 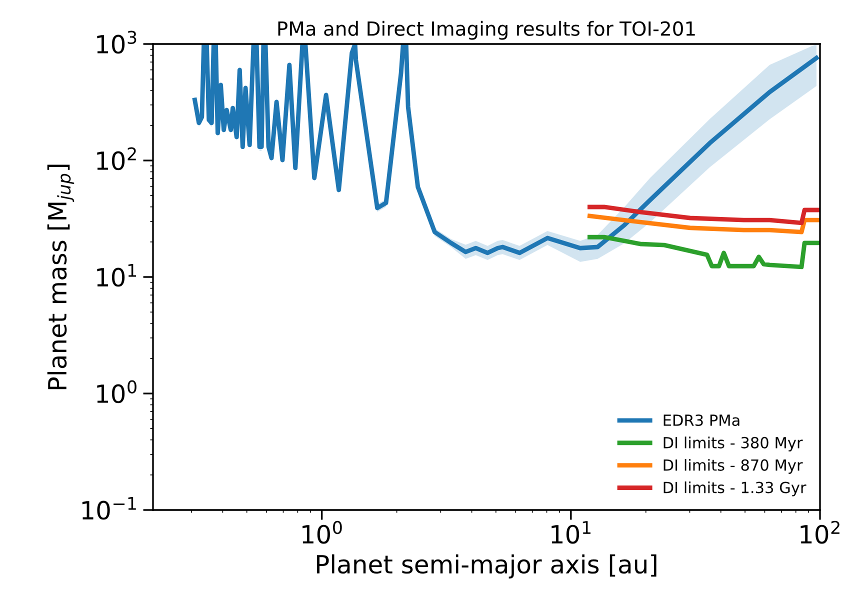 What do you see at coordinates (571, 532) in the screenshot?
I see `x-tick-label: 10$^{1}$` at bounding box center [571, 532].